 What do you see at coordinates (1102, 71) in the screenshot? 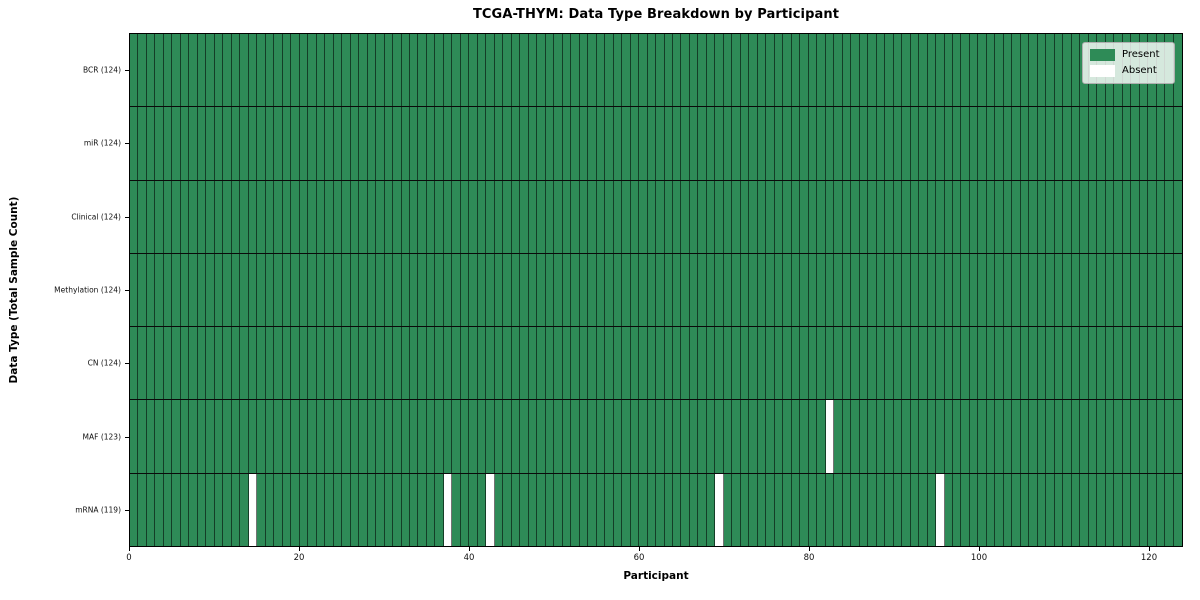
I see `absent-swatch-icon` at bounding box center [1102, 71].